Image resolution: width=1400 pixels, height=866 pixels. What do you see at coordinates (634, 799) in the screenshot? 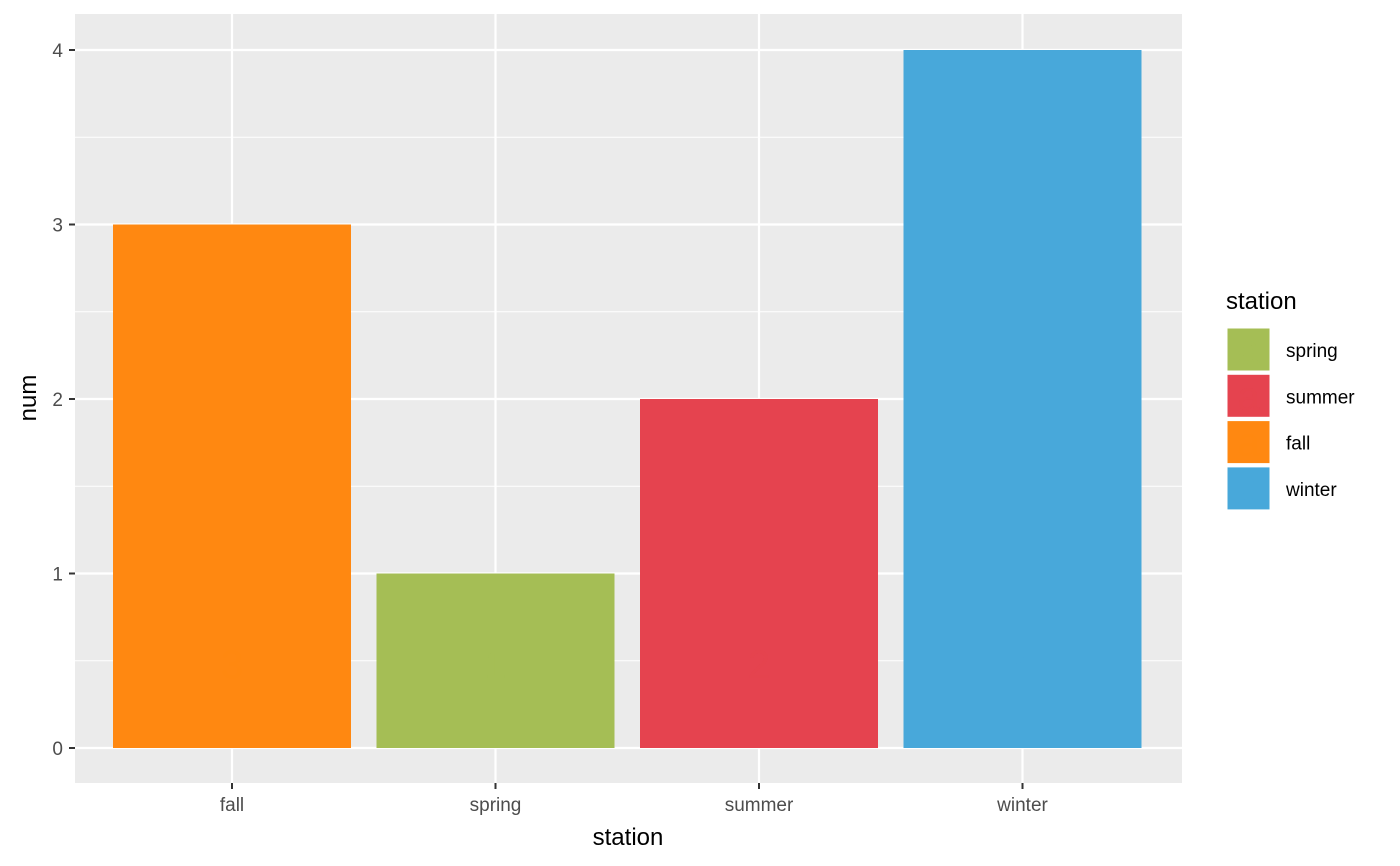
I see `x-axis: fall spring summer winter` at bounding box center [634, 799].